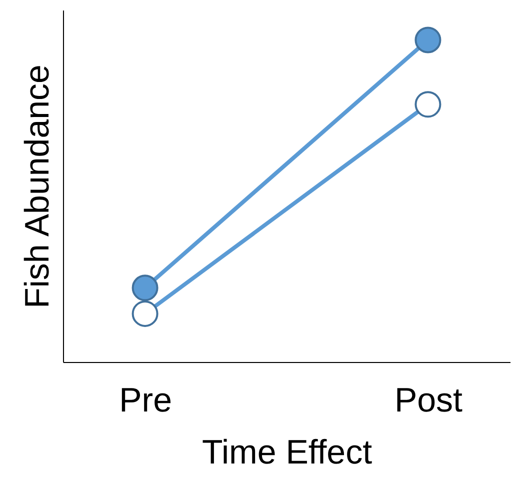 The image size is (518, 497). I want to click on x-axis-title: Time Effect, so click(287, 453).